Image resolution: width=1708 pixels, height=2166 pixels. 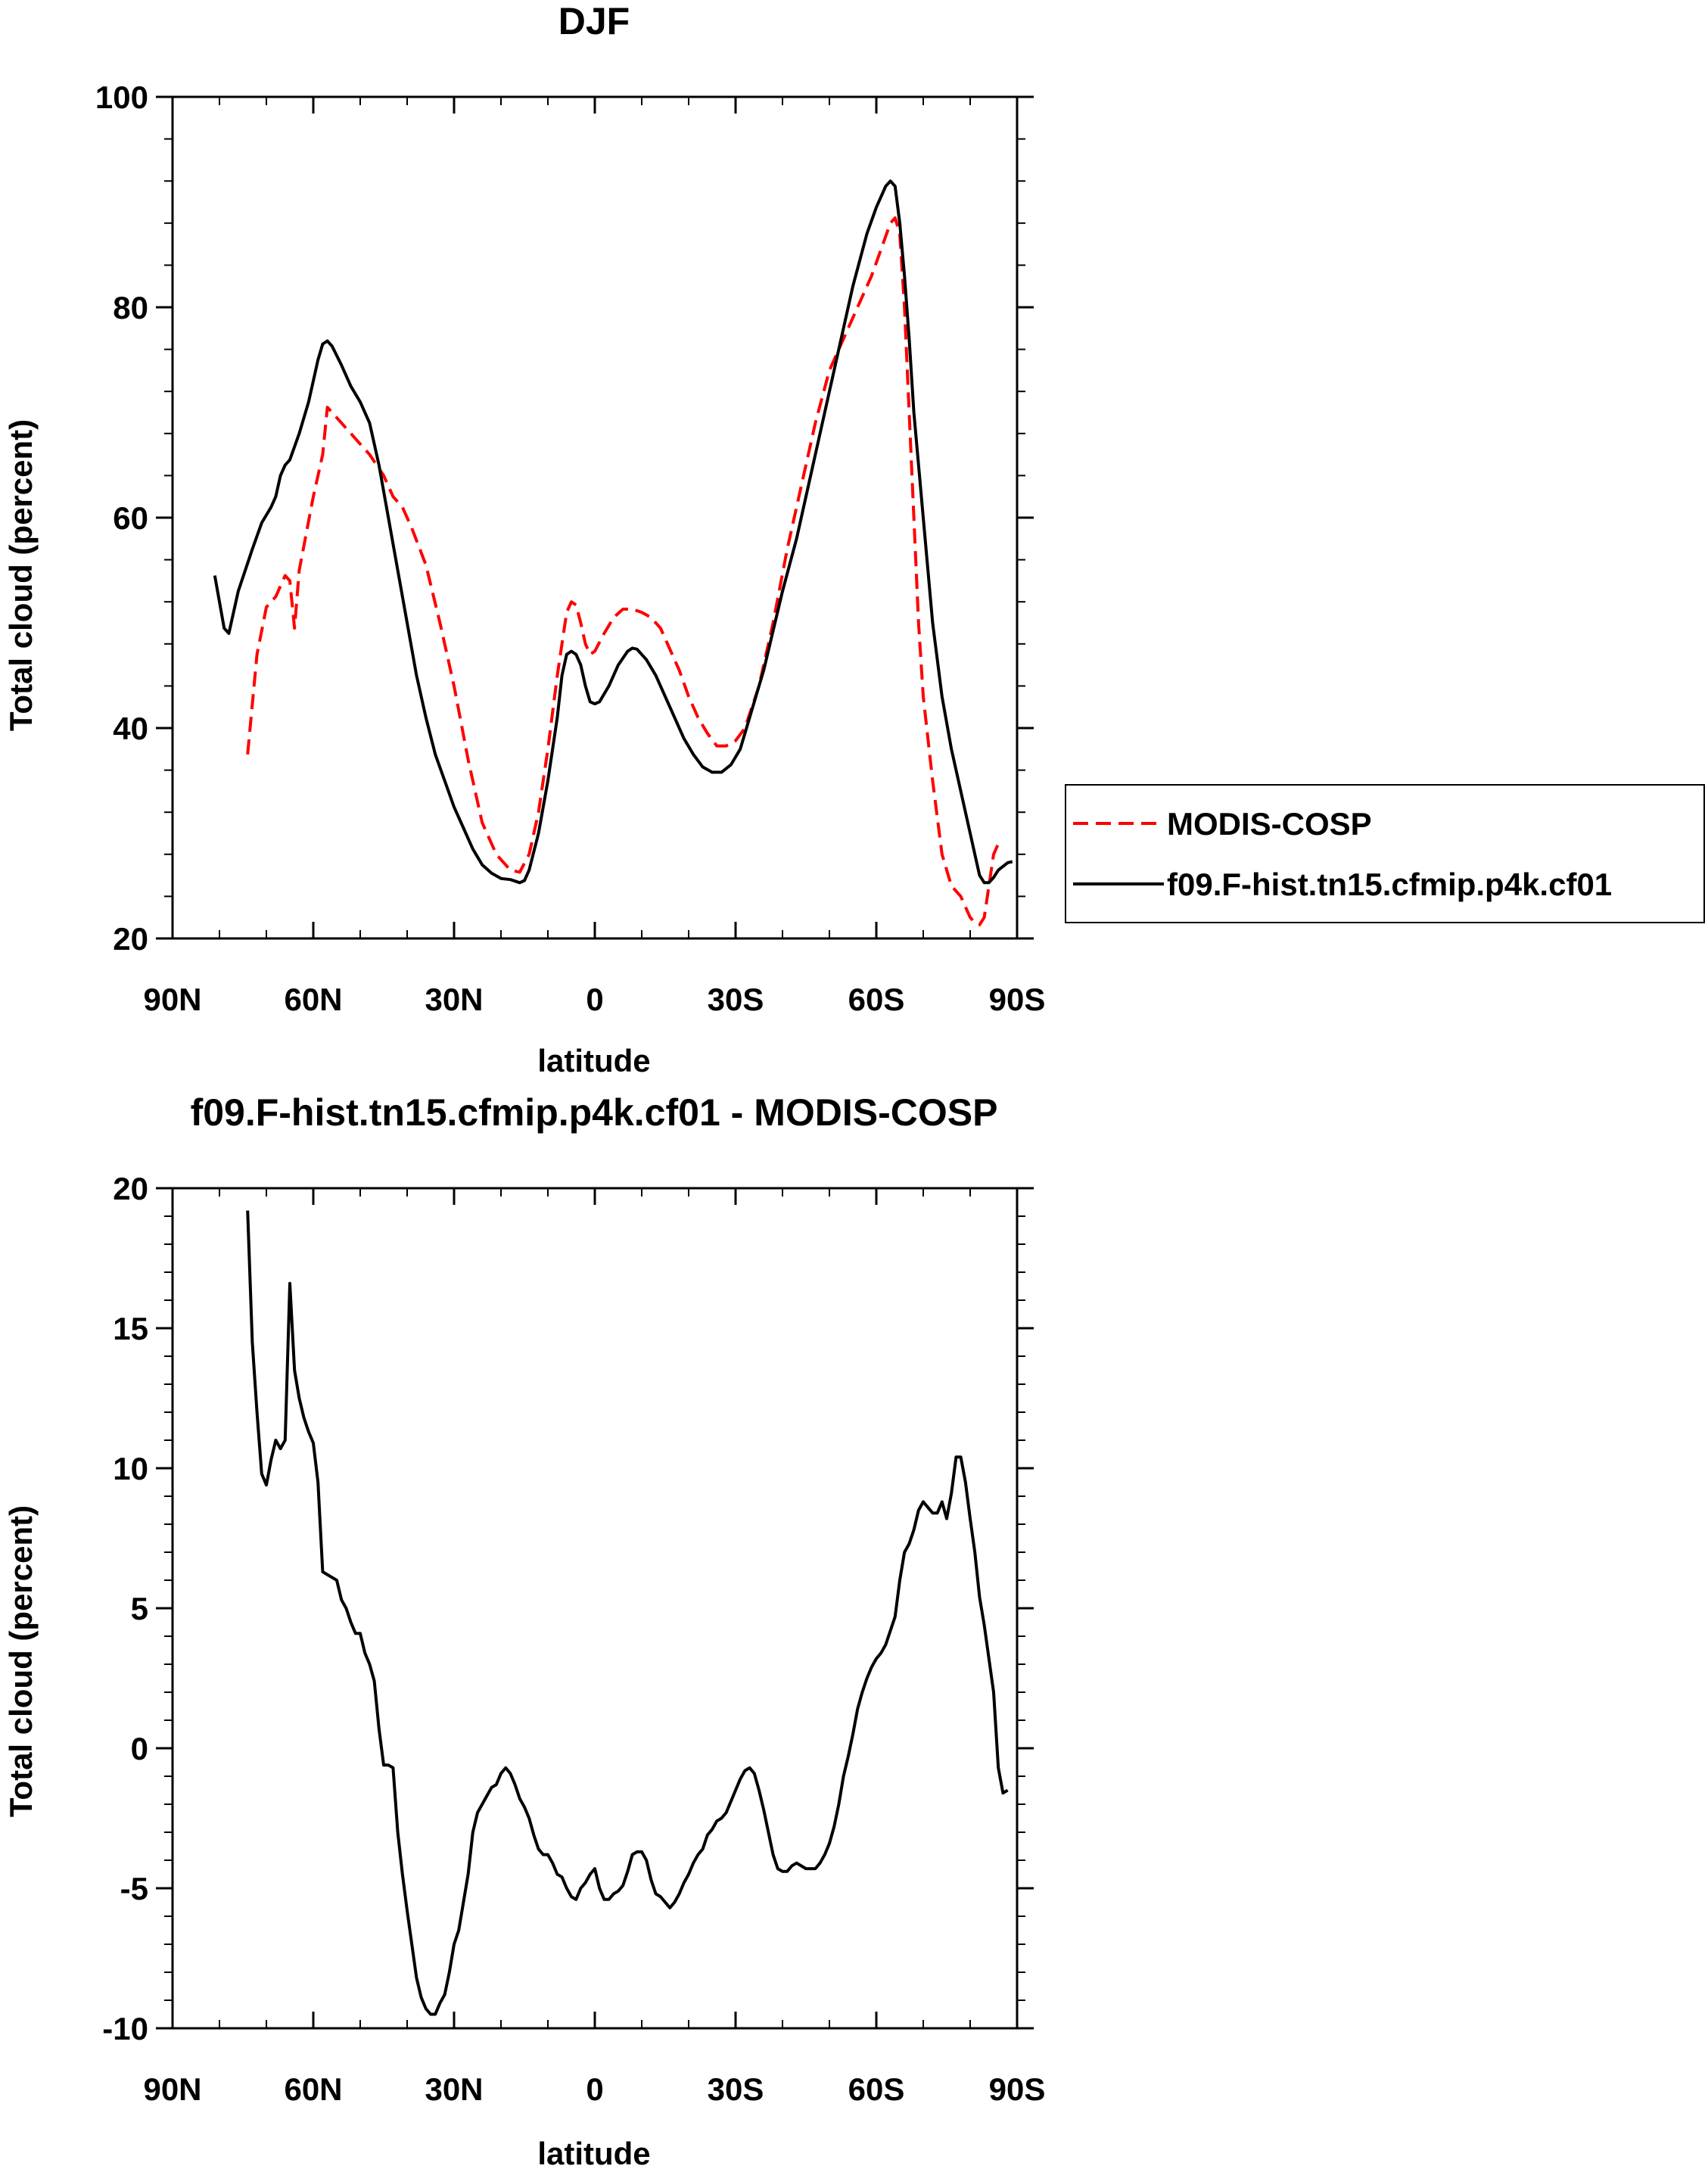 What do you see at coordinates (130, 518) in the screenshot?
I see `y-tick-label: 60` at bounding box center [130, 518].